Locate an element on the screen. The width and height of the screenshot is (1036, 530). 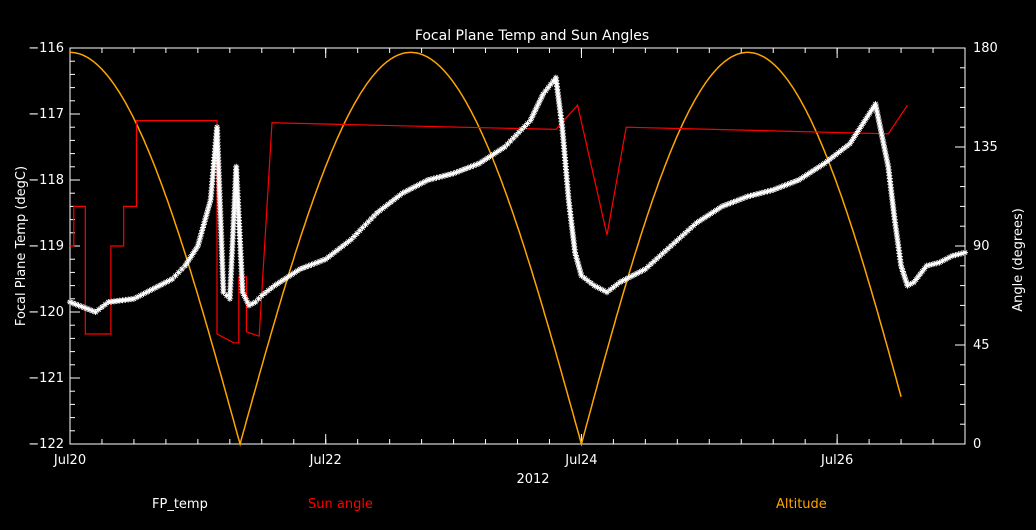
y-tick-label-left: −120 is located at coordinates (46, 312).